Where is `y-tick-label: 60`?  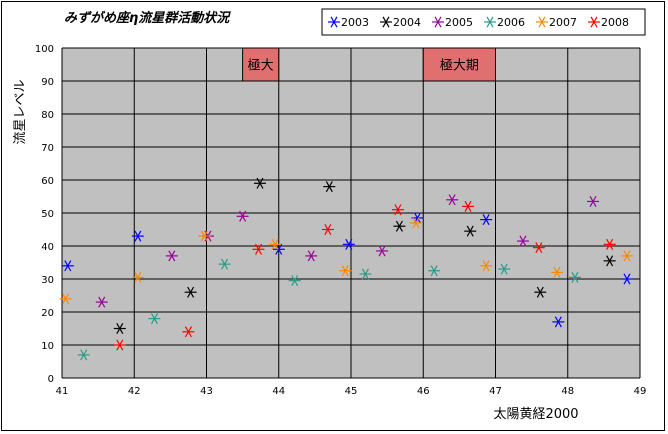 y-tick-label: 60 is located at coordinates (47, 181).